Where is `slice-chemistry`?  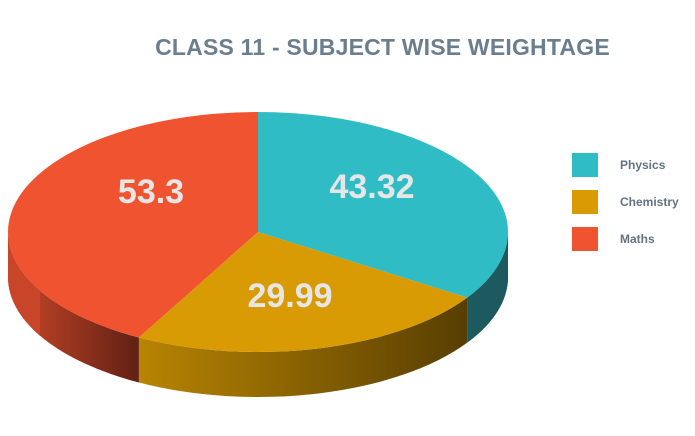
slice-chemistry is located at coordinates (303, 292).